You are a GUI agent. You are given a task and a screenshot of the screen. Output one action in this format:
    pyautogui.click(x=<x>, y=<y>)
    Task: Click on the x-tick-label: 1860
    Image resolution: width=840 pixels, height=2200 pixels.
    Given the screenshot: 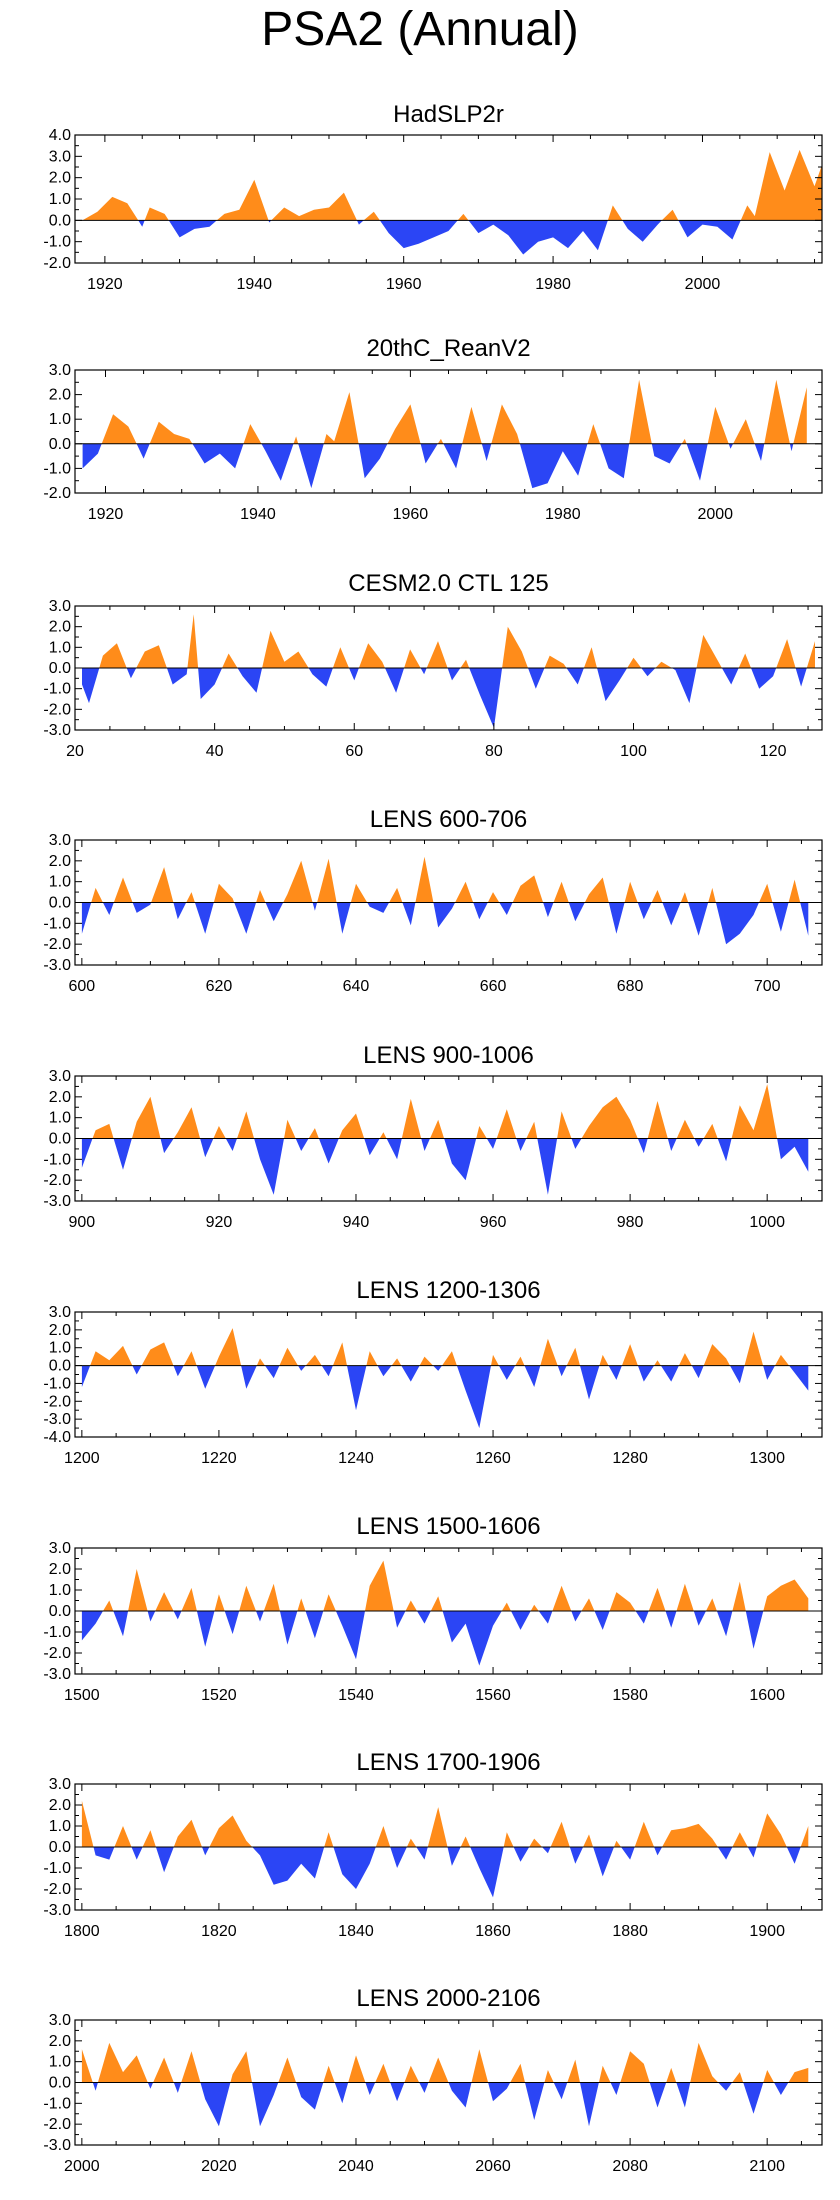 What is the action you would take?
    pyautogui.click(x=493, y=1931)
    